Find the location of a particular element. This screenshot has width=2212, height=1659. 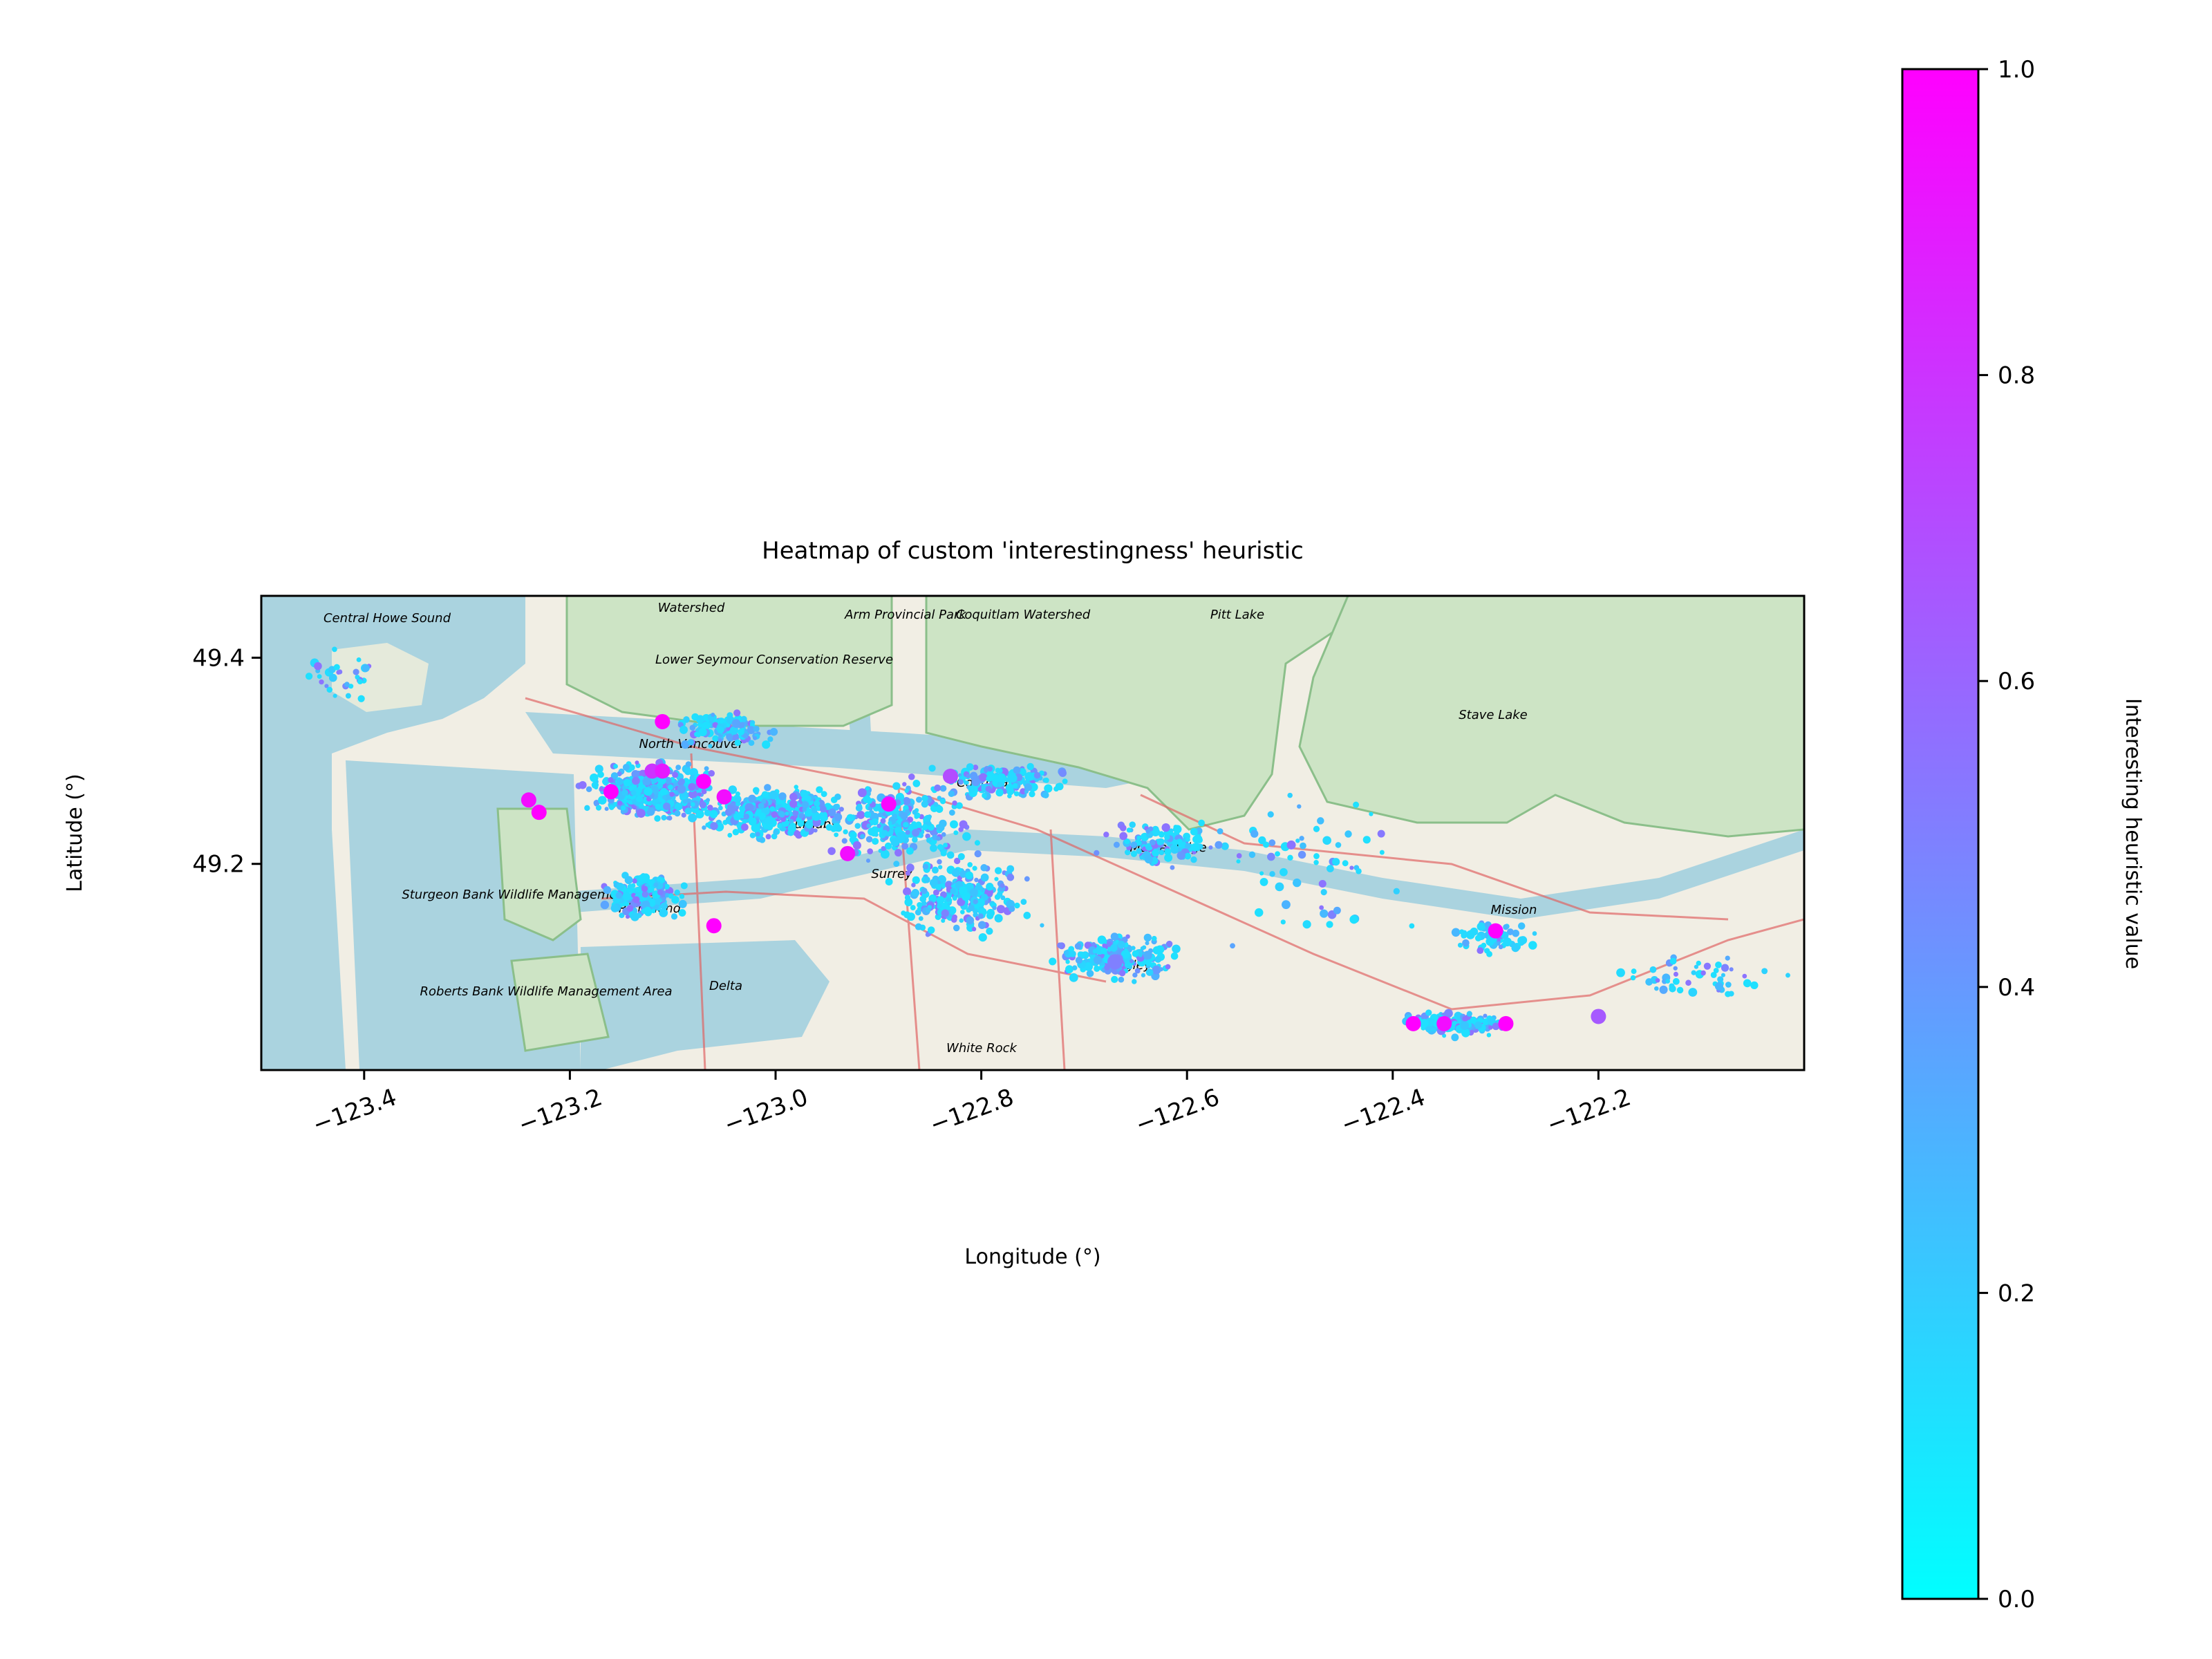

x-tick-label: −123.0 is located at coordinates (766, 1111).